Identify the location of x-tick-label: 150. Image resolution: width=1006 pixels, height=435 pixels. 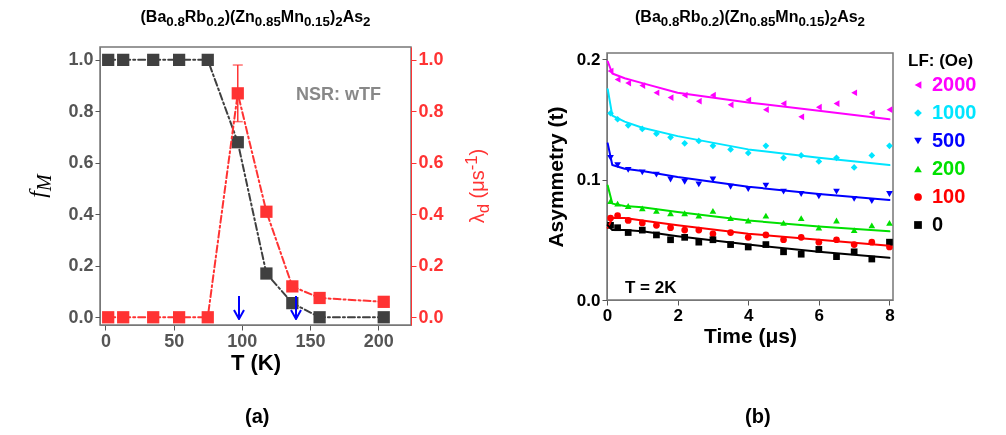
(310, 340).